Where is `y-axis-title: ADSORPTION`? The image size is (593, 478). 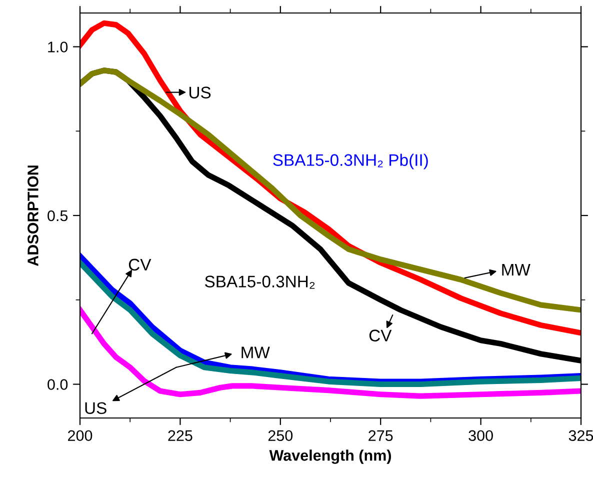 y-axis-title: ADSORPTION is located at coordinates (33, 216).